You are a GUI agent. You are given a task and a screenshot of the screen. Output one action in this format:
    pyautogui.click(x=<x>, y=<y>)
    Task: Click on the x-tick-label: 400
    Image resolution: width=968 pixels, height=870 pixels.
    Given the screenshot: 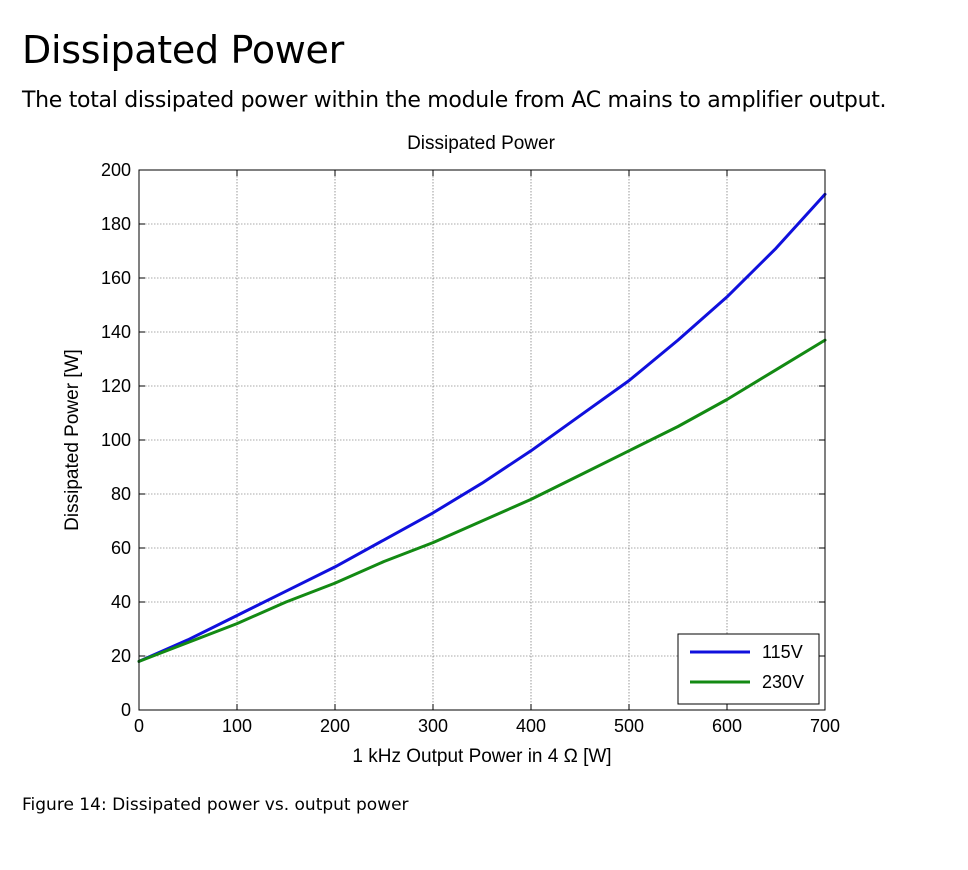 What is the action you would take?
    pyautogui.click(x=531, y=726)
    